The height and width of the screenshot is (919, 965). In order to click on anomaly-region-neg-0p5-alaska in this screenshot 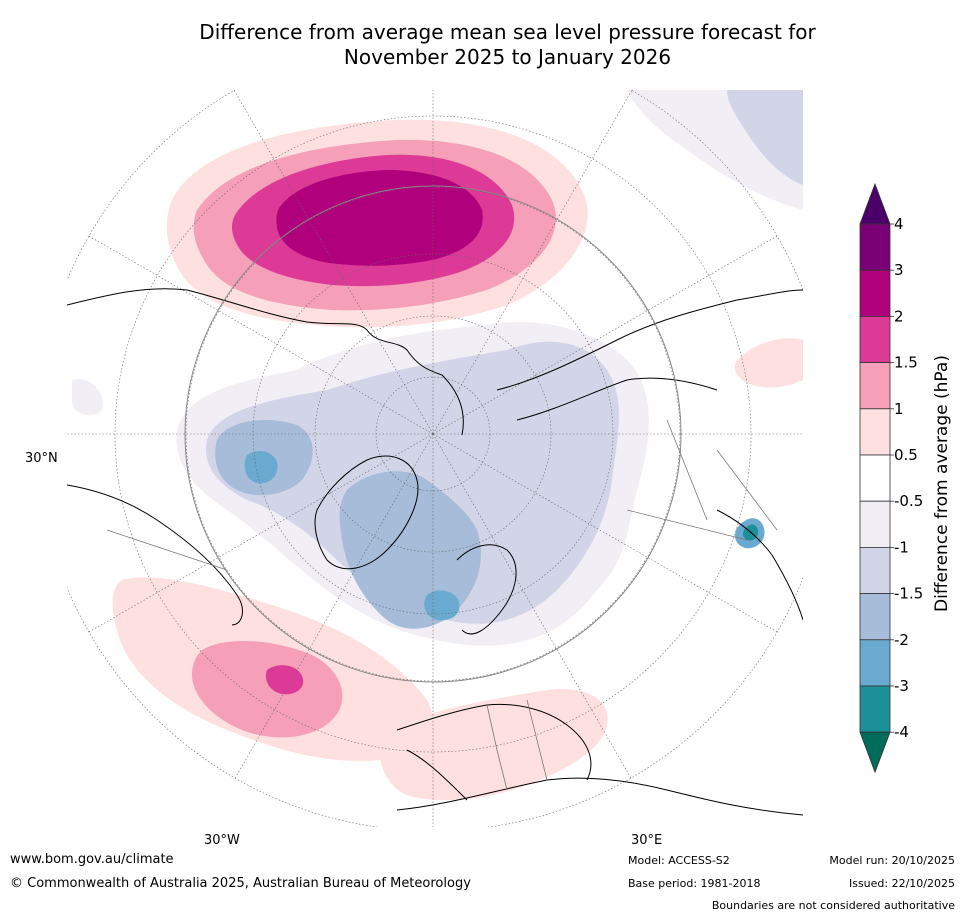, I will do `click(87, 397)`.